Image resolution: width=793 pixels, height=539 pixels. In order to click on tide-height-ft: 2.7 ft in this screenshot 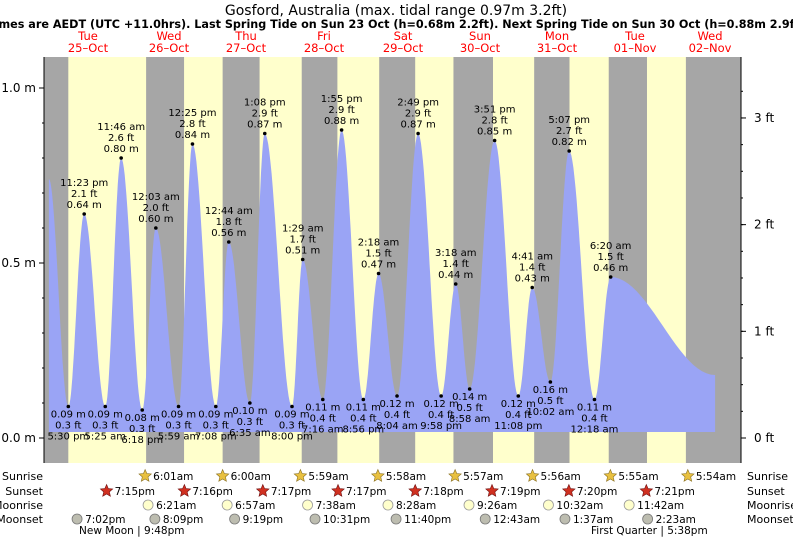, I will do `click(569, 131)`.